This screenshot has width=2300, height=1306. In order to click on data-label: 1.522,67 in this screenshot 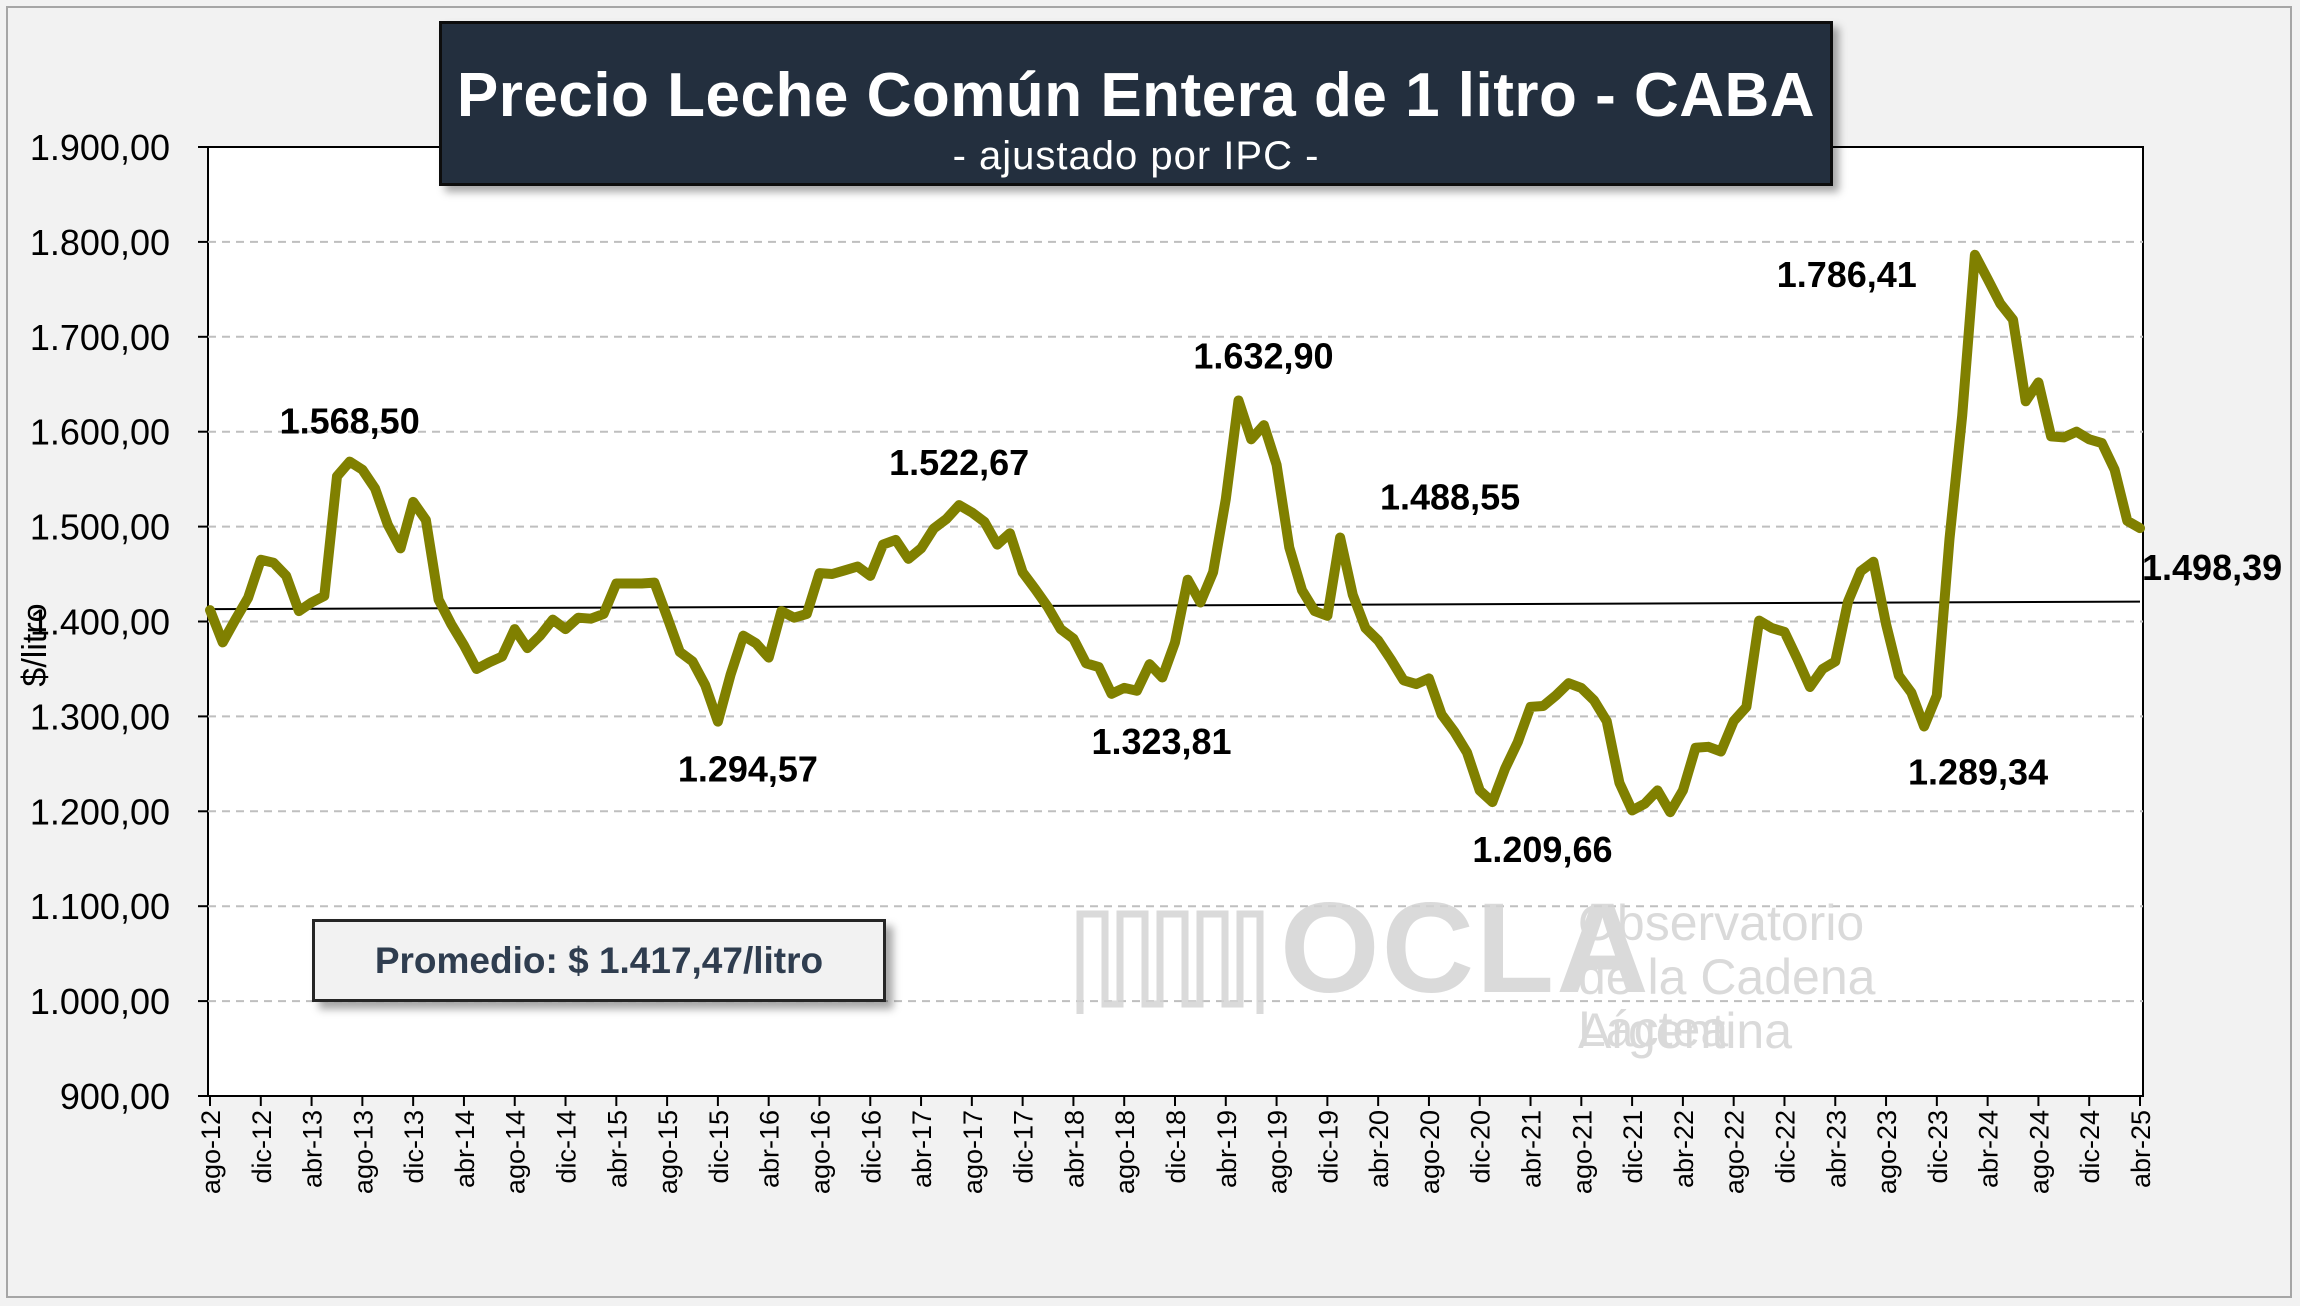, I will do `click(959, 462)`.